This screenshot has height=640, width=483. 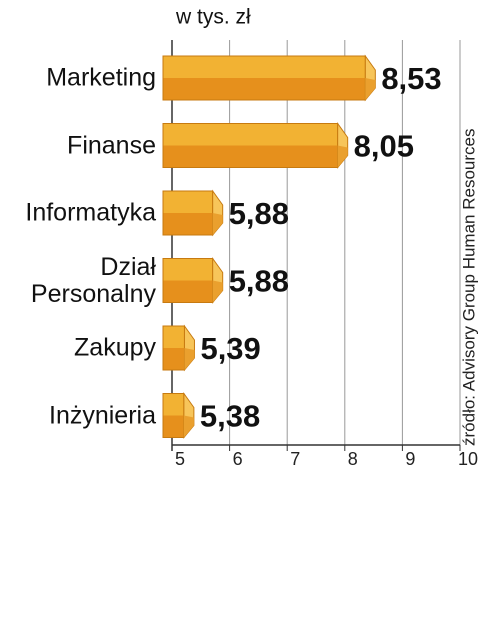 What do you see at coordinates (468, 459) in the screenshot?
I see `x-tick-label: 10` at bounding box center [468, 459].